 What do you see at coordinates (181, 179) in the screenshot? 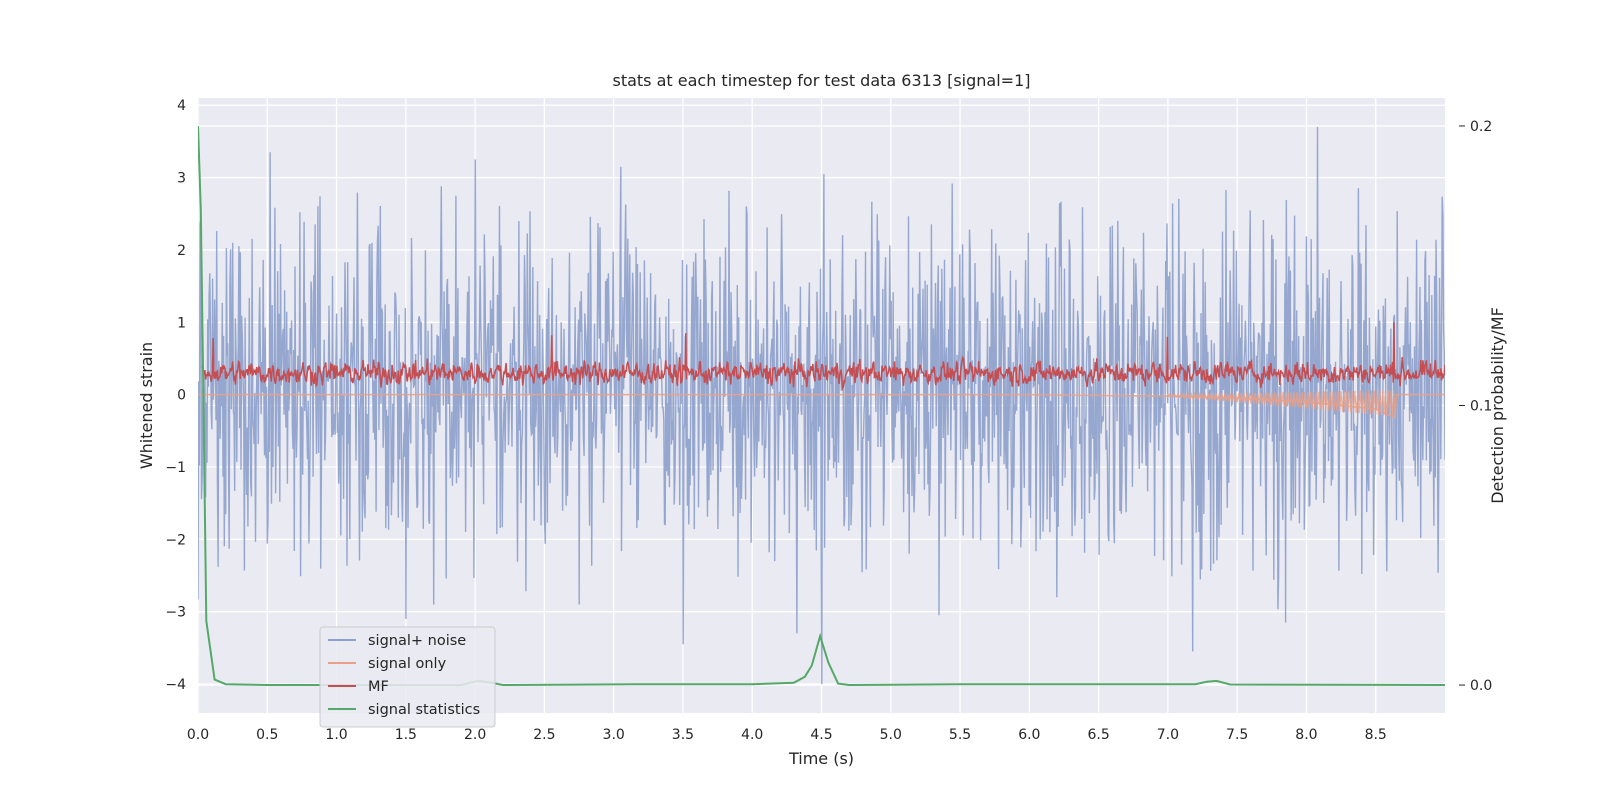
I see `y-tick-label: 3` at bounding box center [181, 179].